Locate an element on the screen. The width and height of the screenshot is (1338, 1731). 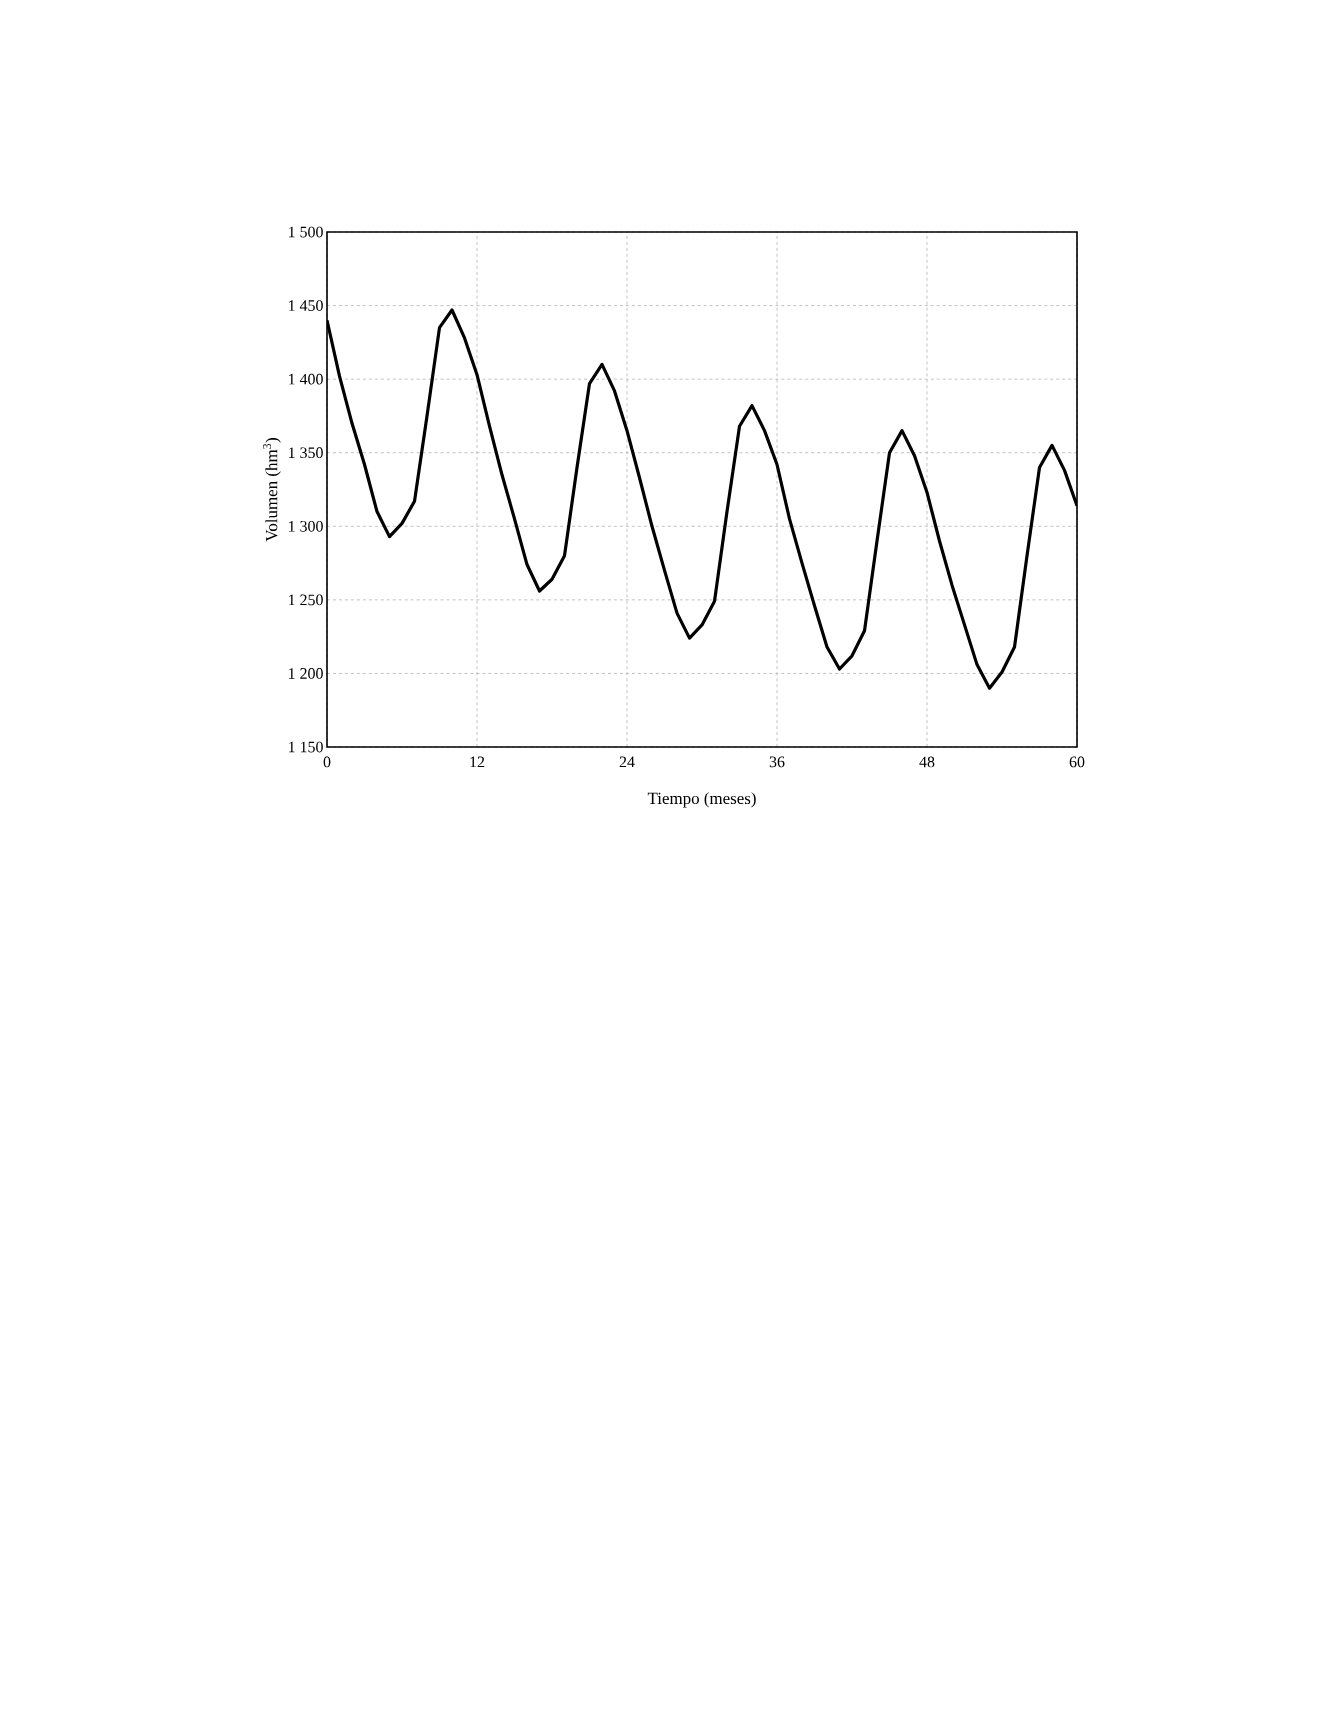
x-tick-label: 48 is located at coordinates (927, 762).